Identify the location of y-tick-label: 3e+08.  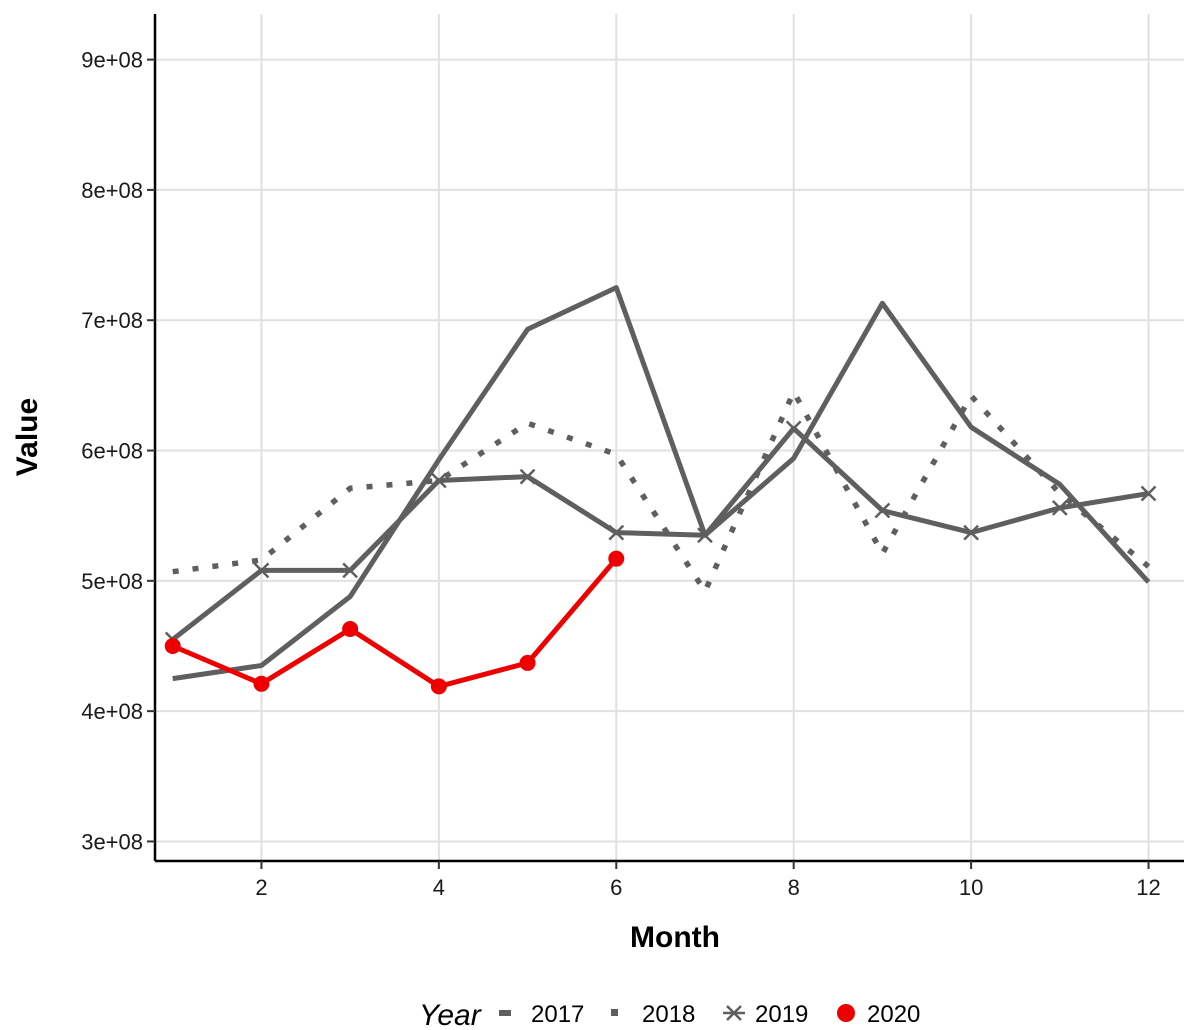
(112, 841).